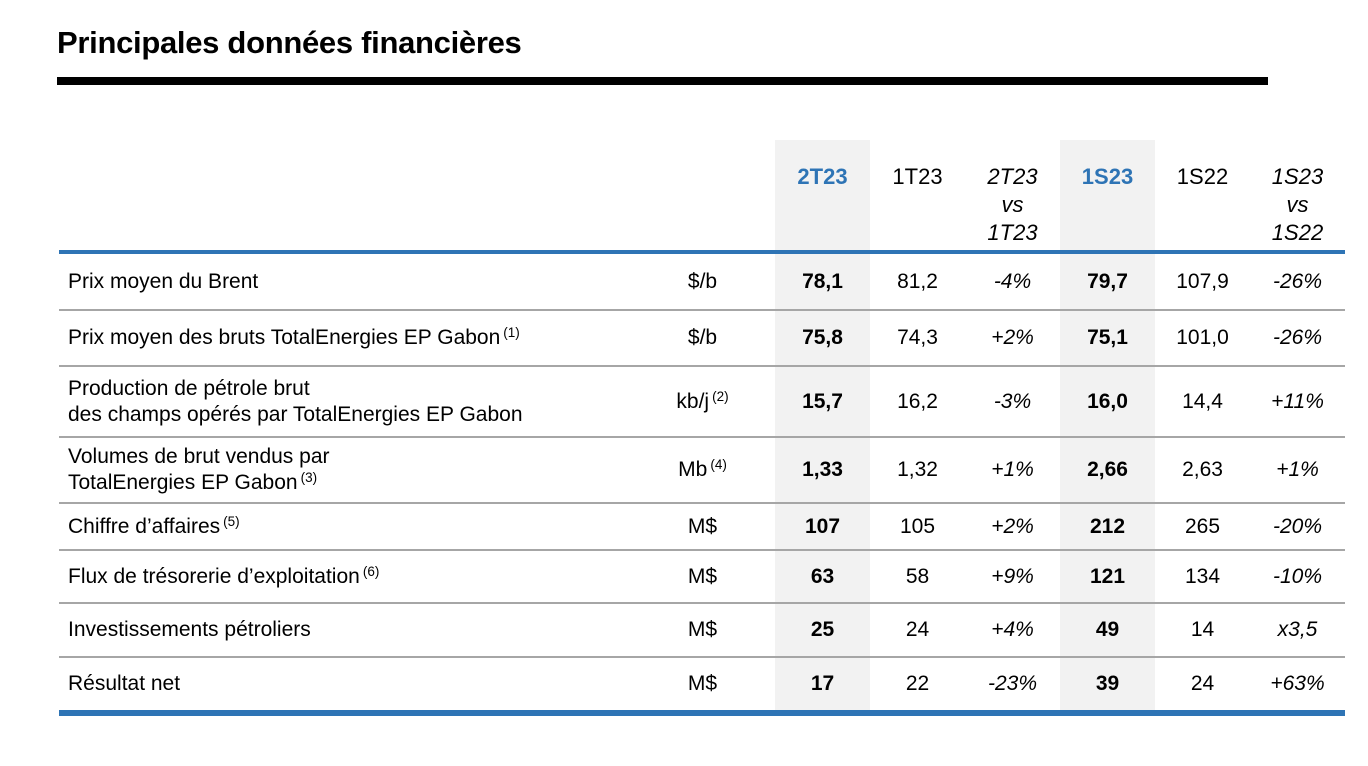  I want to click on footnote-ref: (2), so click(720, 396).